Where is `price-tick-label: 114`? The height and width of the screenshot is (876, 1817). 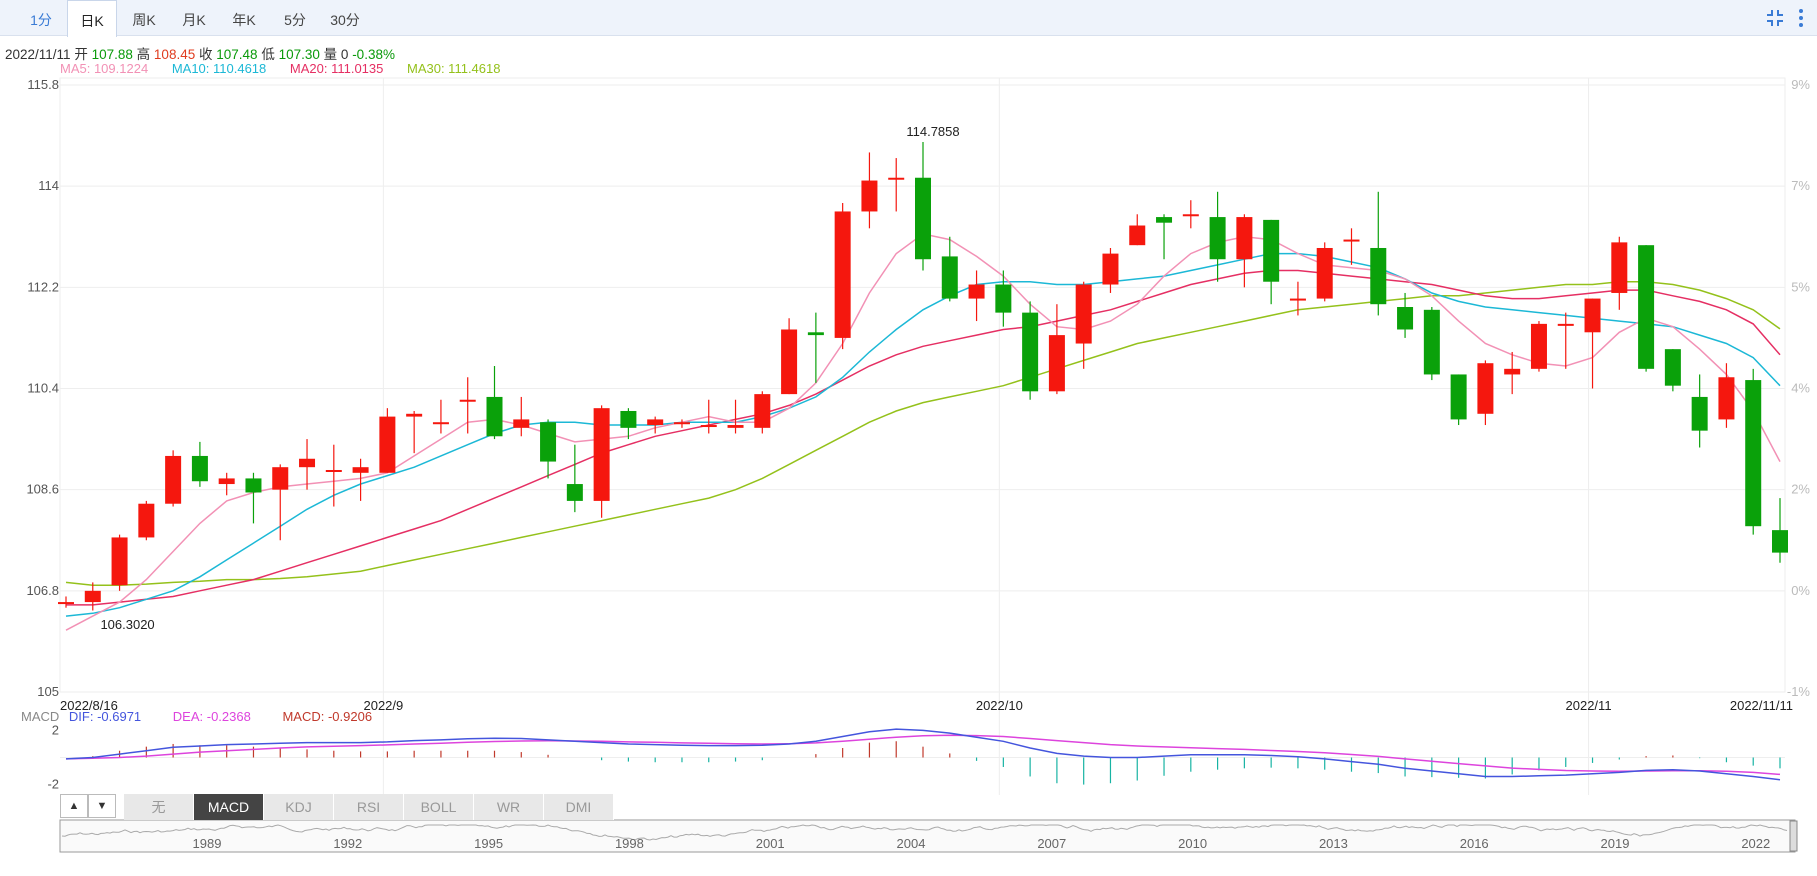
price-tick-label: 114 is located at coordinates (48, 185).